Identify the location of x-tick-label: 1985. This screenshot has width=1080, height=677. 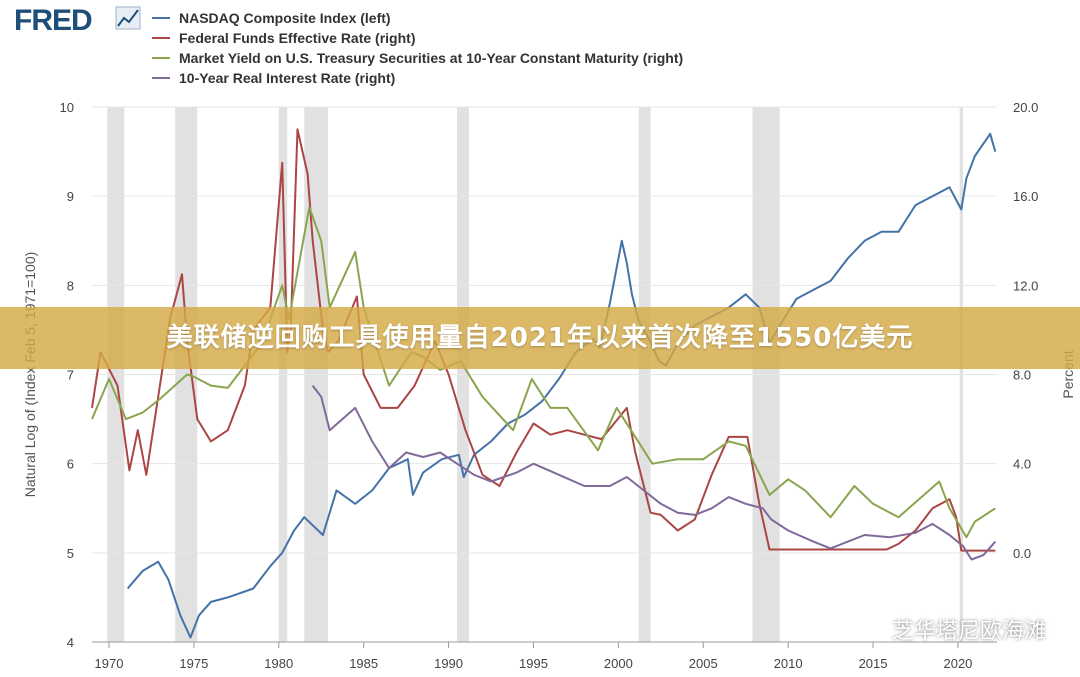
(363, 663).